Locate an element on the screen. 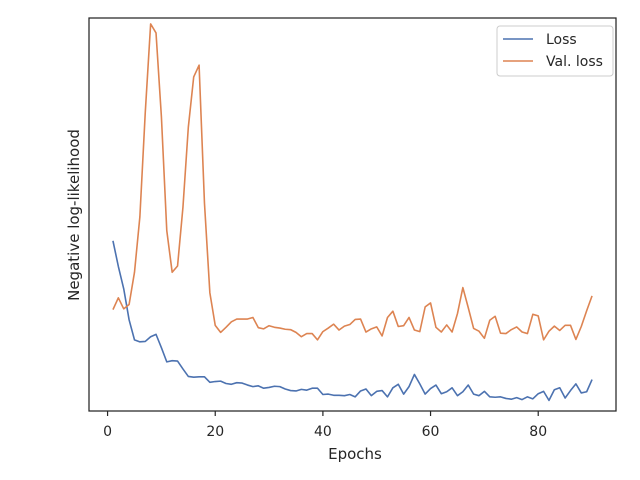 The width and height of the screenshot is (640, 480). x-axis-label: Epochs is located at coordinates (355, 454).